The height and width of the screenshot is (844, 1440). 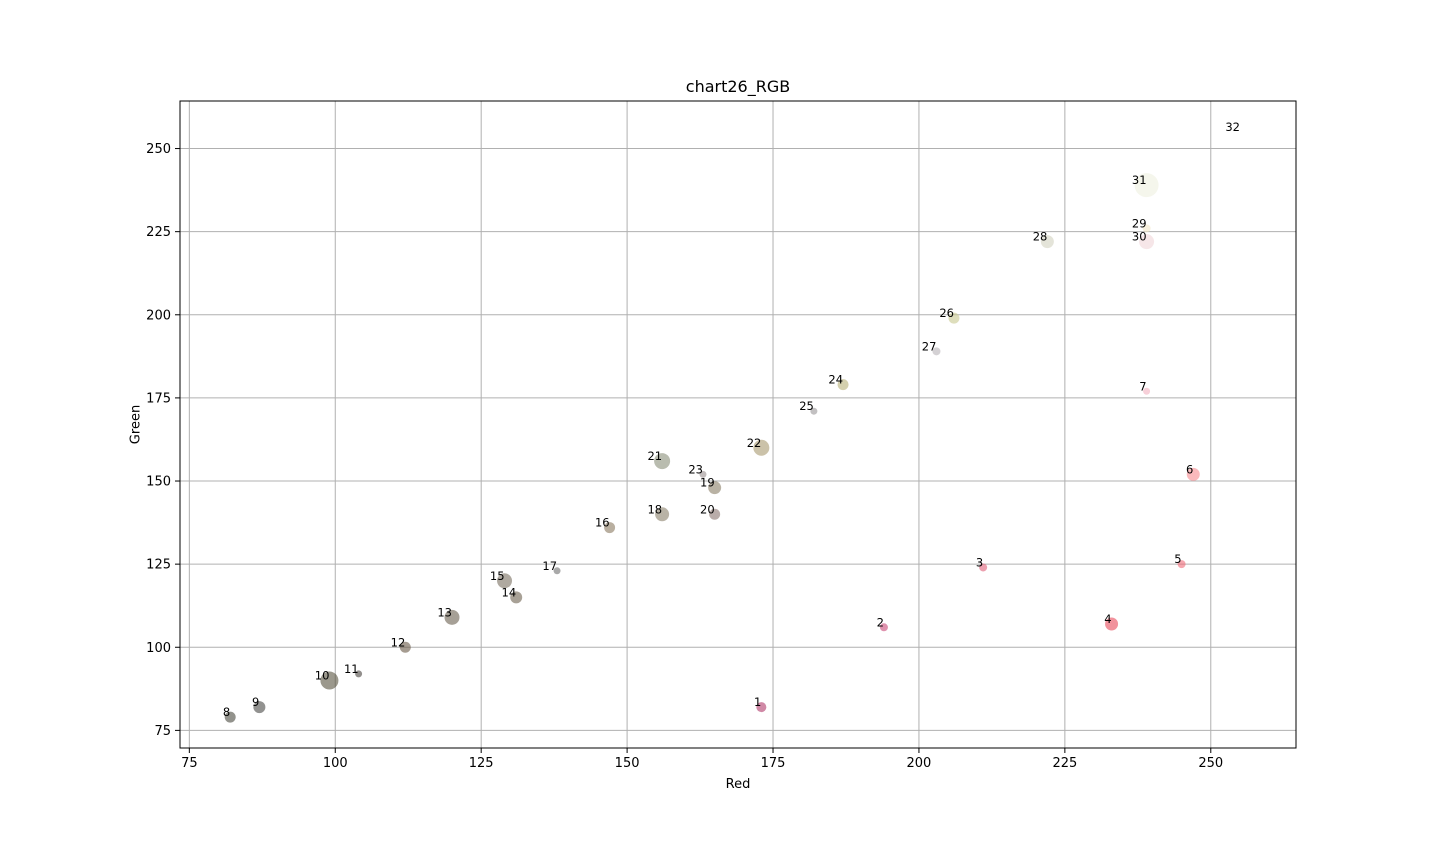 I want to click on x-tick-label: 175, so click(x=773, y=763).